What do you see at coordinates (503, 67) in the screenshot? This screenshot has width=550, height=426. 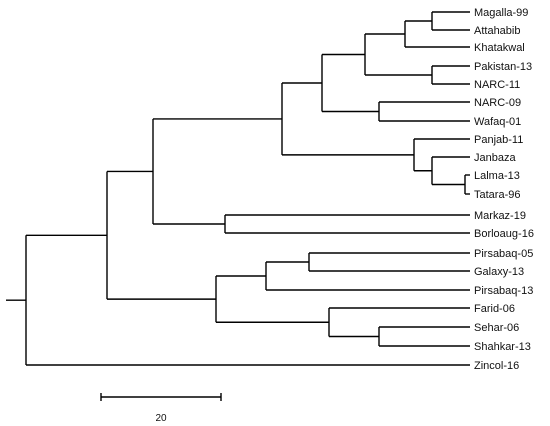 I see `tip-label-pakistan-13: Pakistan-13` at bounding box center [503, 67].